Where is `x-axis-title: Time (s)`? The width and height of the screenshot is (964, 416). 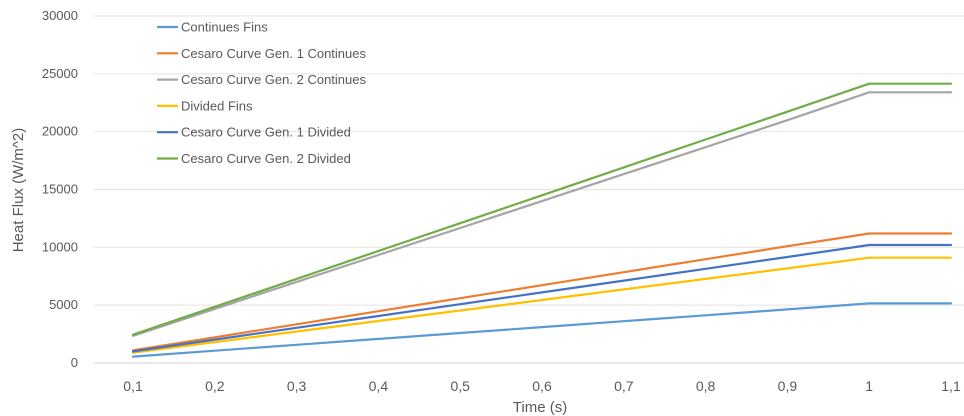
x-axis-title: Time (s) is located at coordinates (540, 407).